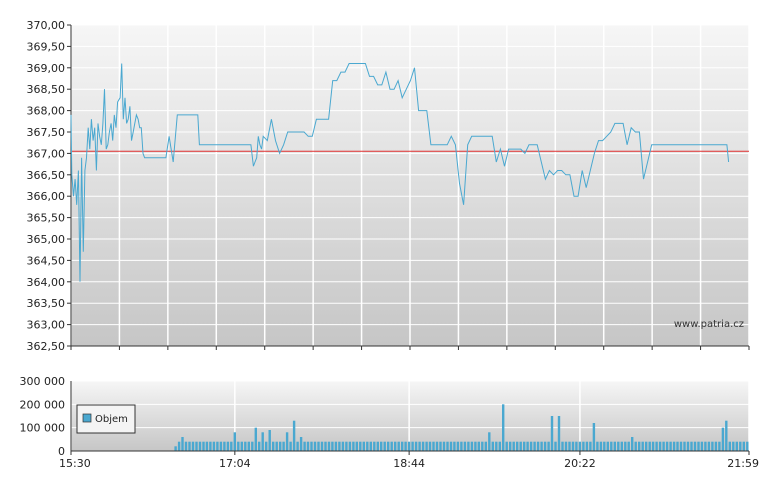  I want to click on volume-xtick-label: 21:59, so click(743, 463).